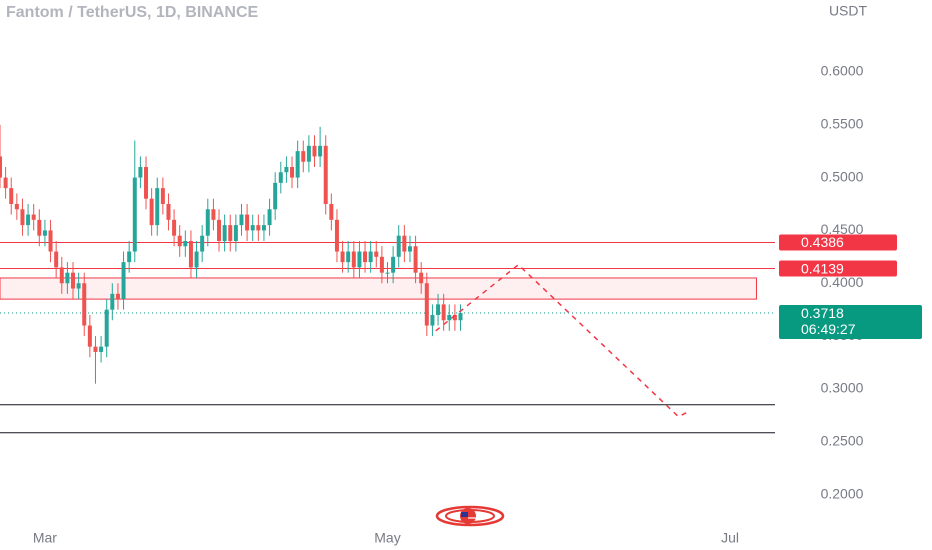 This screenshot has height=550, width=932. What do you see at coordinates (842, 440) in the screenshot?
I see `y-tick-label: 0.2500` at bounding box center [842, 440].